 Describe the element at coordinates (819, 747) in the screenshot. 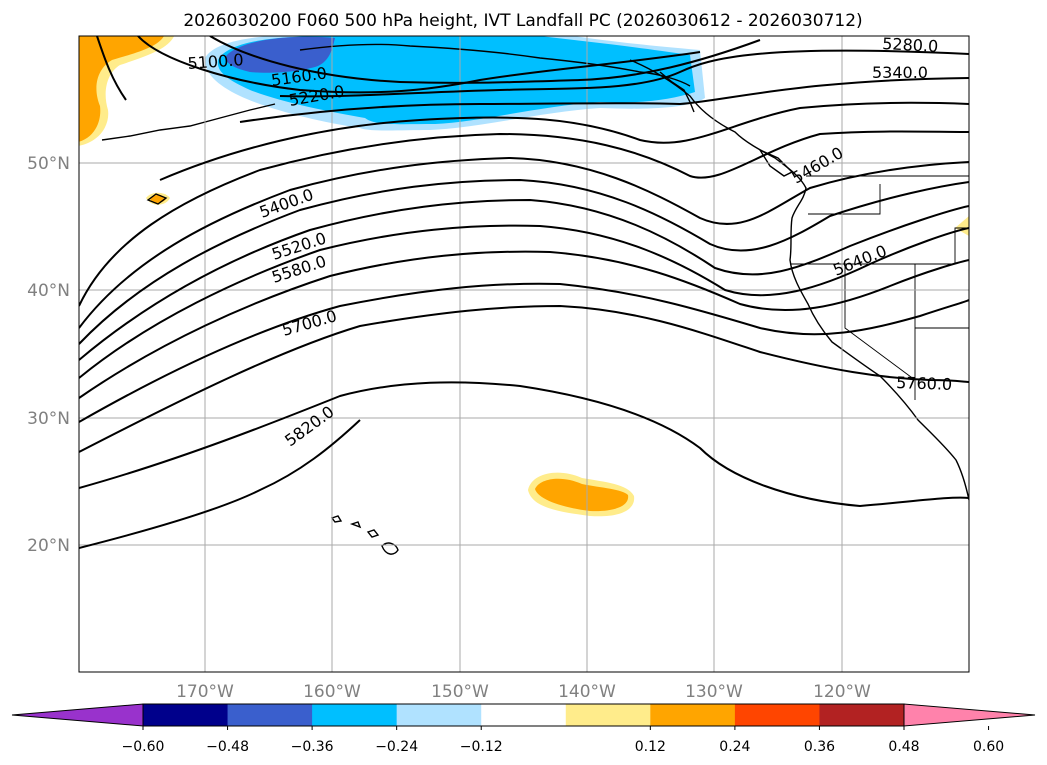

I see `colorbar-tick-label: 0.36` at that location.